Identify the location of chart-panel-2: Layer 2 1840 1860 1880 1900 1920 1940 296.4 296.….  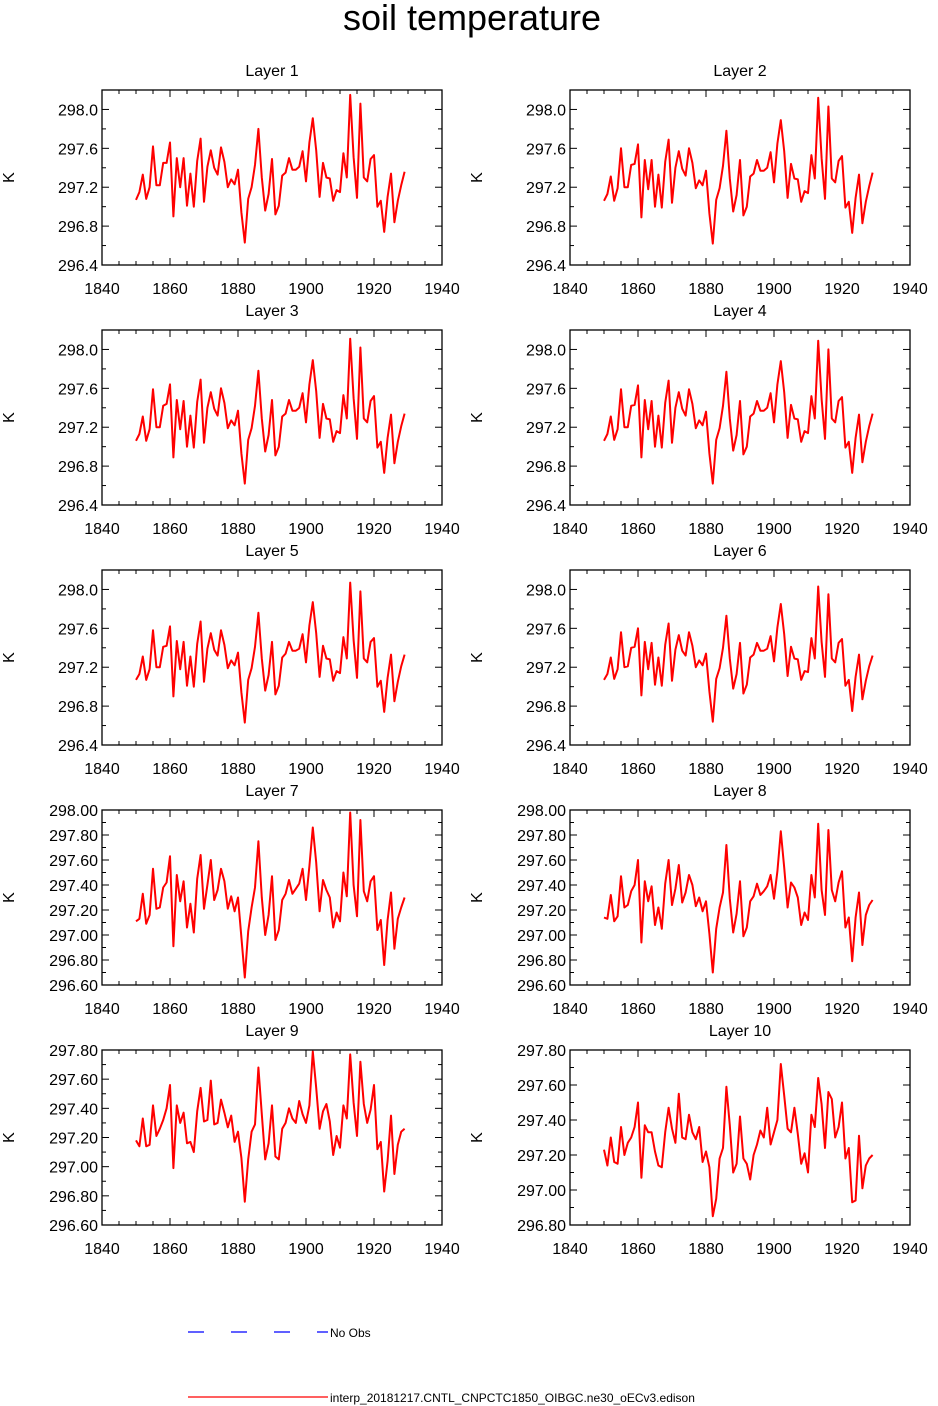
(698, 180).